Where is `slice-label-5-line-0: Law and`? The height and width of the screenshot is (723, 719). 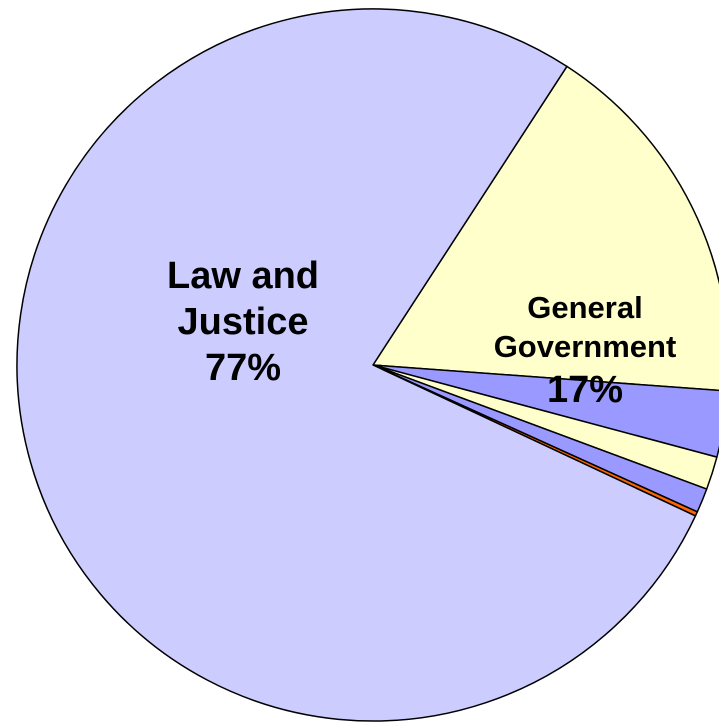 slice-label-5-line-0: Law and is located at coordinates (243, 276).